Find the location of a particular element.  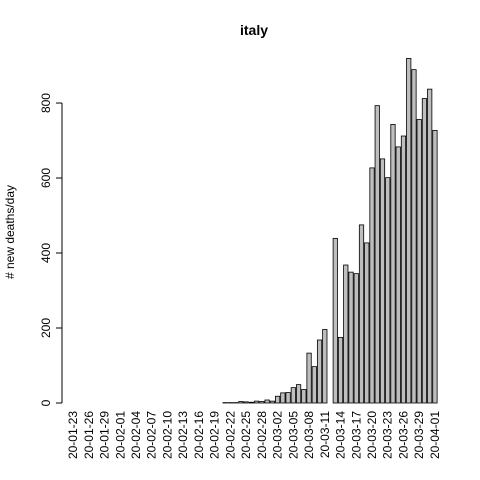

x-tick-label: 20-04-01 is located at coordinates (435, 435).